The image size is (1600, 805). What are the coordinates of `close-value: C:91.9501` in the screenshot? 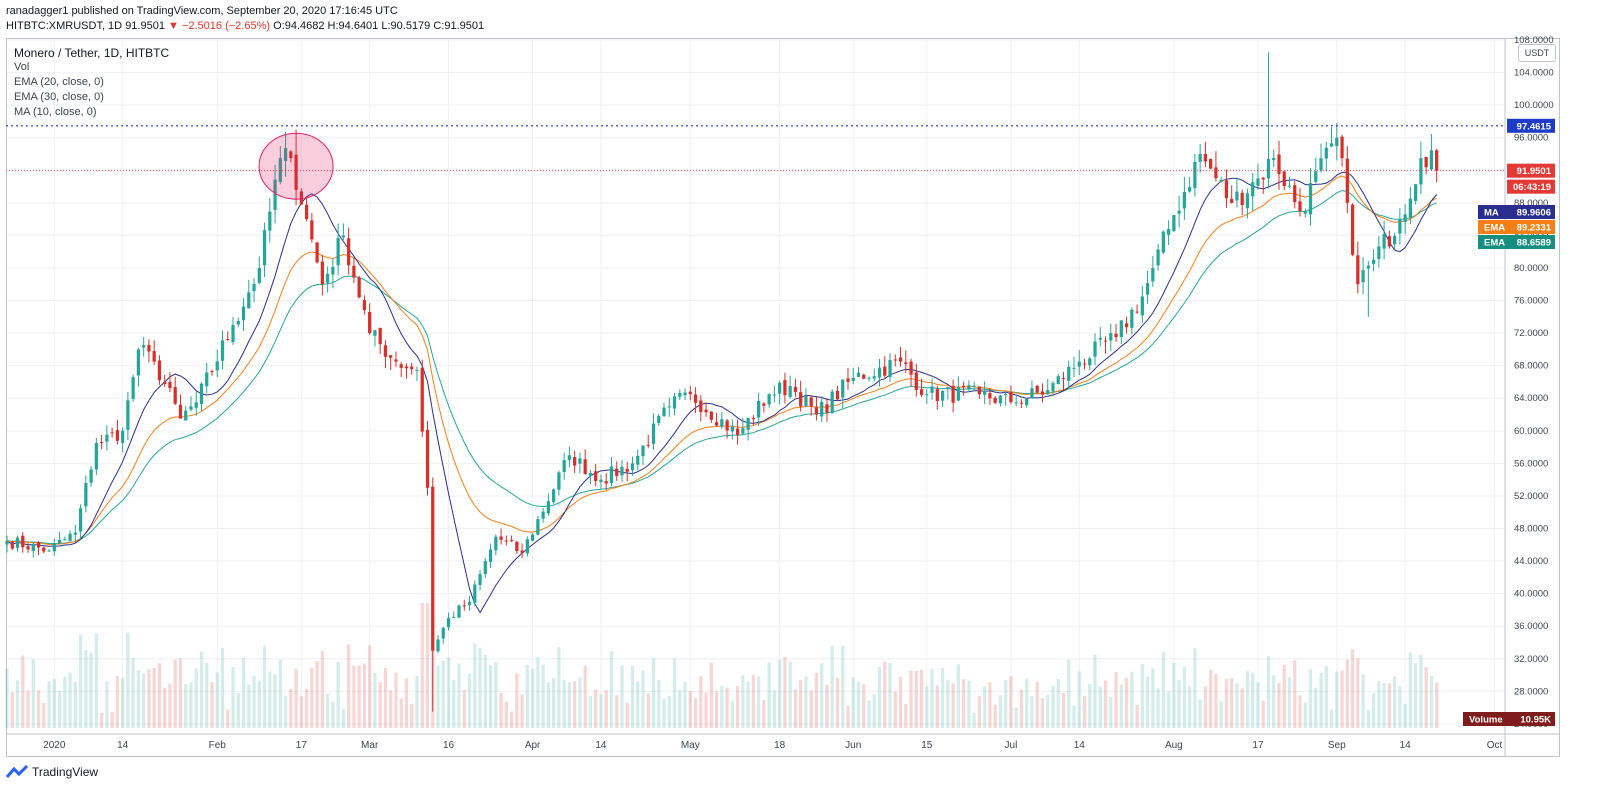 It's located at (459, 26).